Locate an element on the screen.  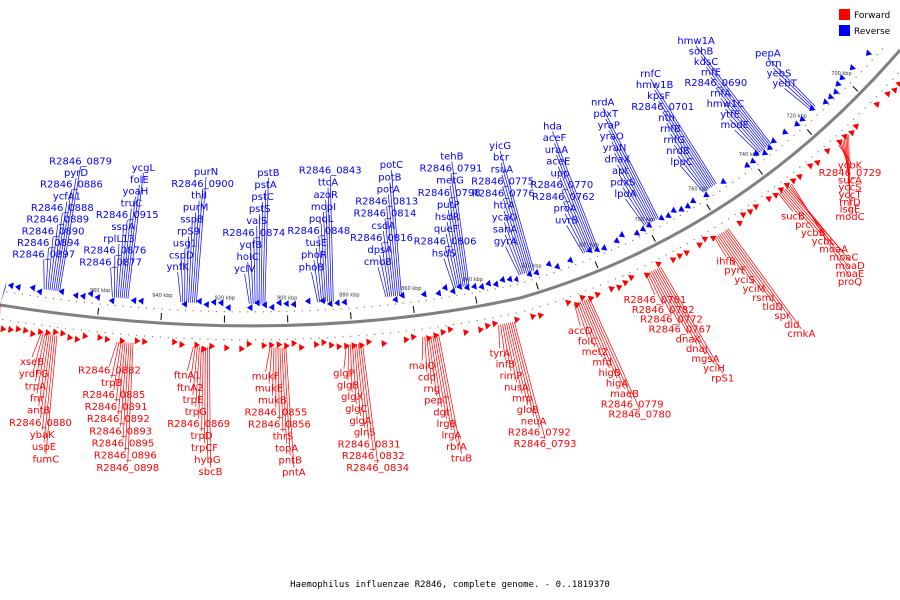
reverse-gene-label: hmw1A is located at coordinates (696, 41).